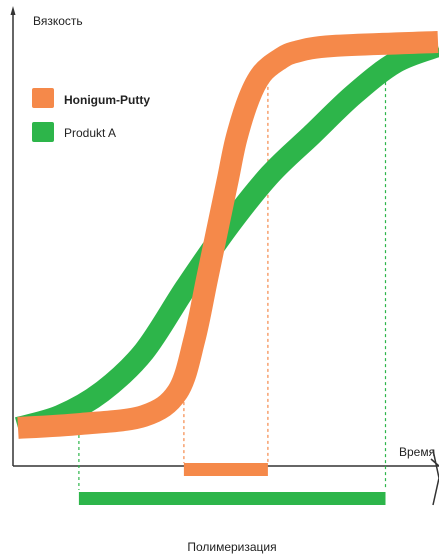 This screenshot has height=555, width=439. I want to click on polymerization-label: Полимеризация, so click(231, 547).